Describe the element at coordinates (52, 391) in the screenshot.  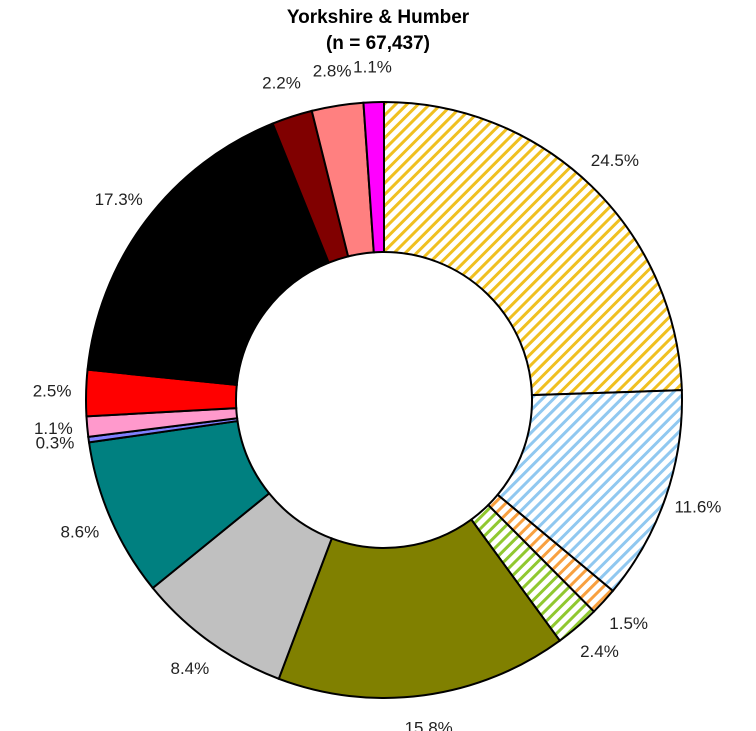
I see `data-label: 2.5%` at that location.